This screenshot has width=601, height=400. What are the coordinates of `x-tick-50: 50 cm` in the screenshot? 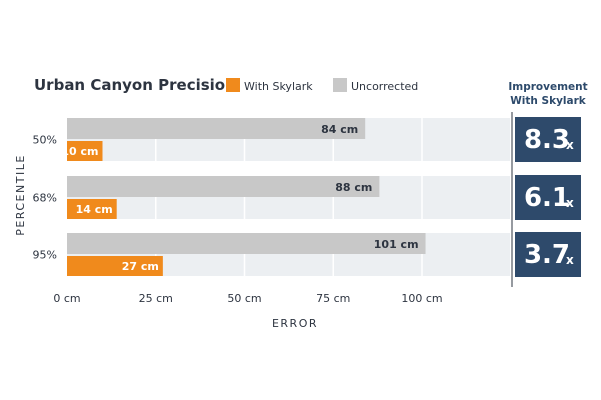 It's located at (244, 298).